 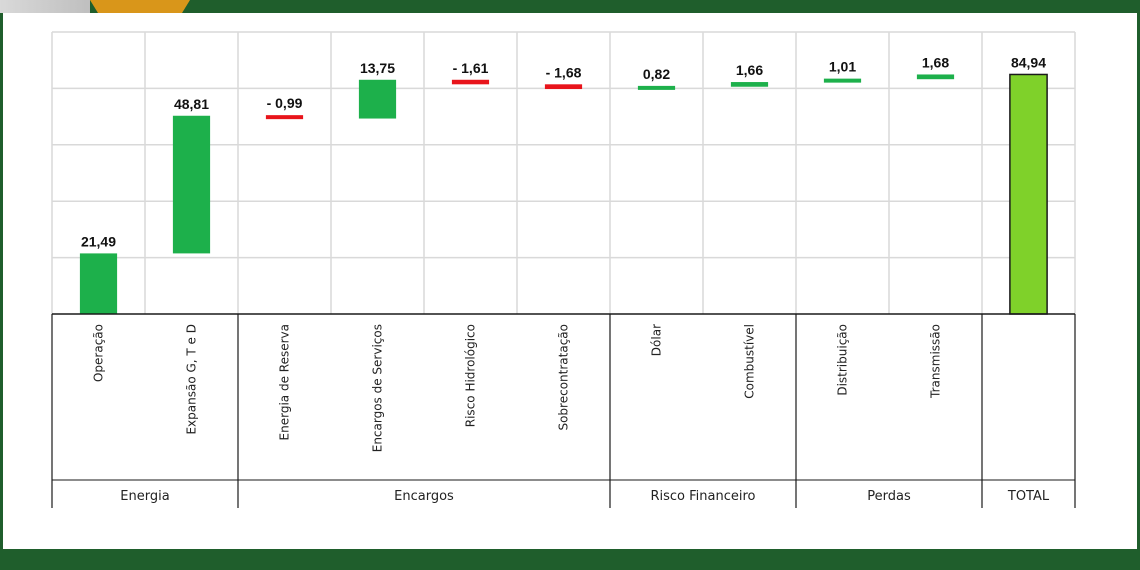 I want to click on category-label: Distribuição, so click(x=843, y=360).